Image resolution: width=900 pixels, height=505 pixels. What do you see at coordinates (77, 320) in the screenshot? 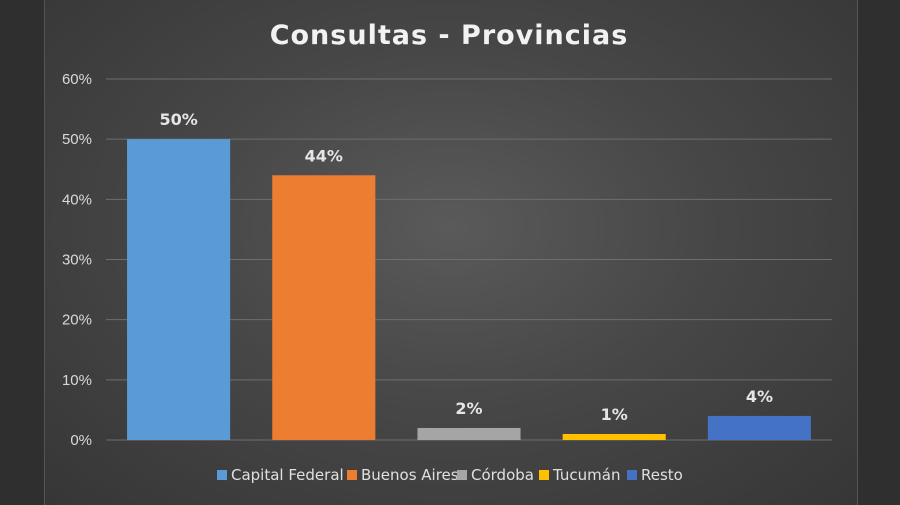
I see `y-tick-label: 20%` at bounding box center [77, 320].